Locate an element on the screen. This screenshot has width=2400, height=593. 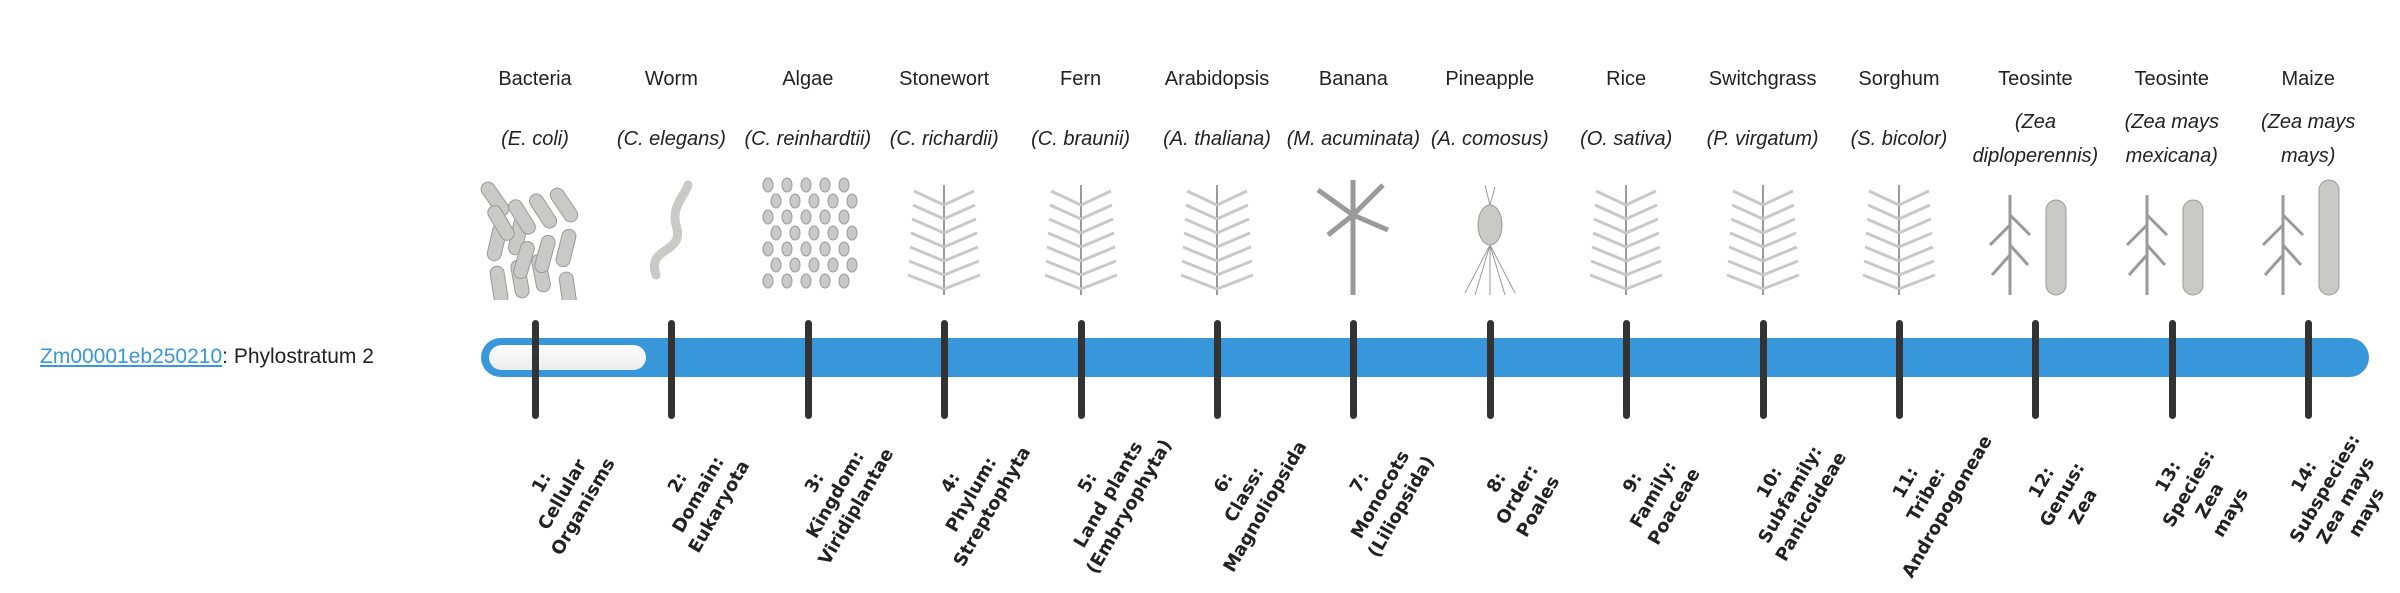
stratum-label: 5: Land plants (Embryophyta) is located at coordinates (1122, 506).